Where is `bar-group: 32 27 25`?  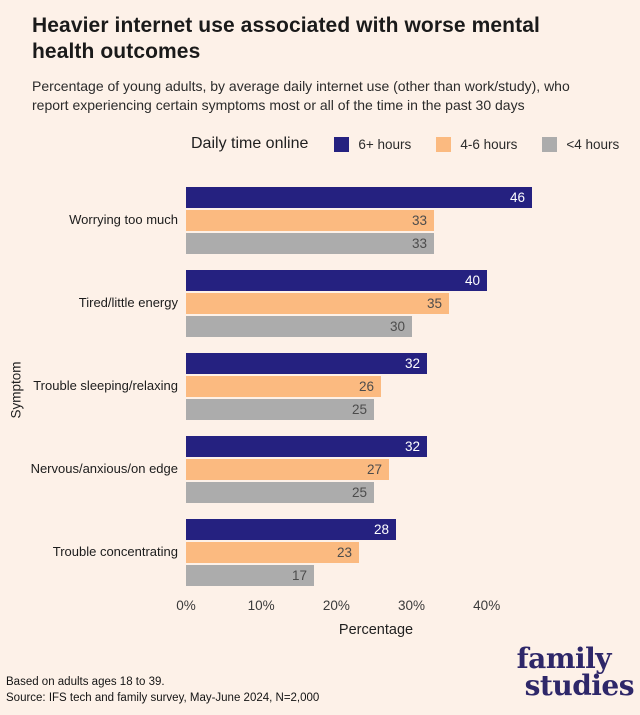 bar-group: 32 27 25 is located at coordinates (404, 469).